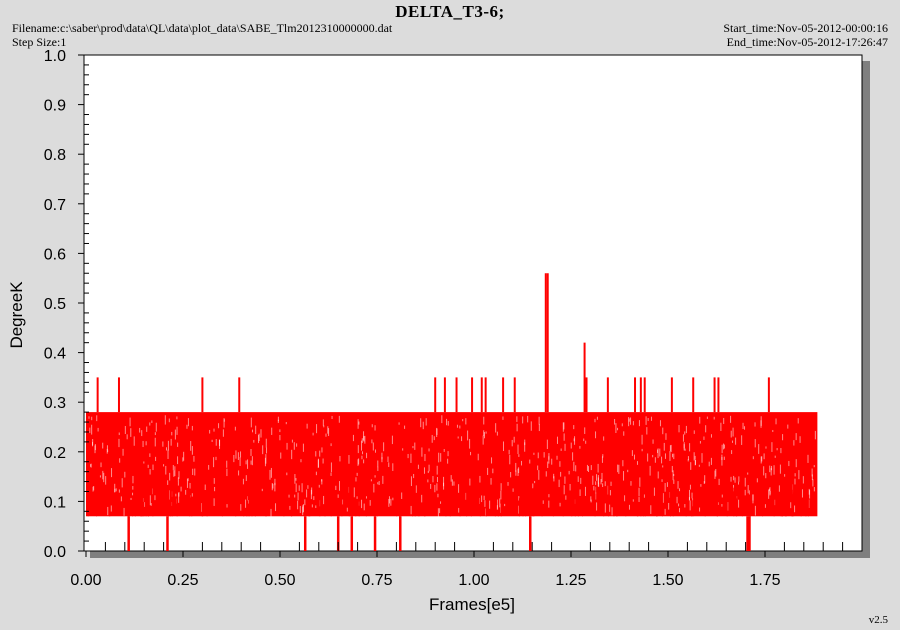 This screenshot has height=630, width=900. I want to click on x-tick-label-5: 1.25, so click(570, 580).